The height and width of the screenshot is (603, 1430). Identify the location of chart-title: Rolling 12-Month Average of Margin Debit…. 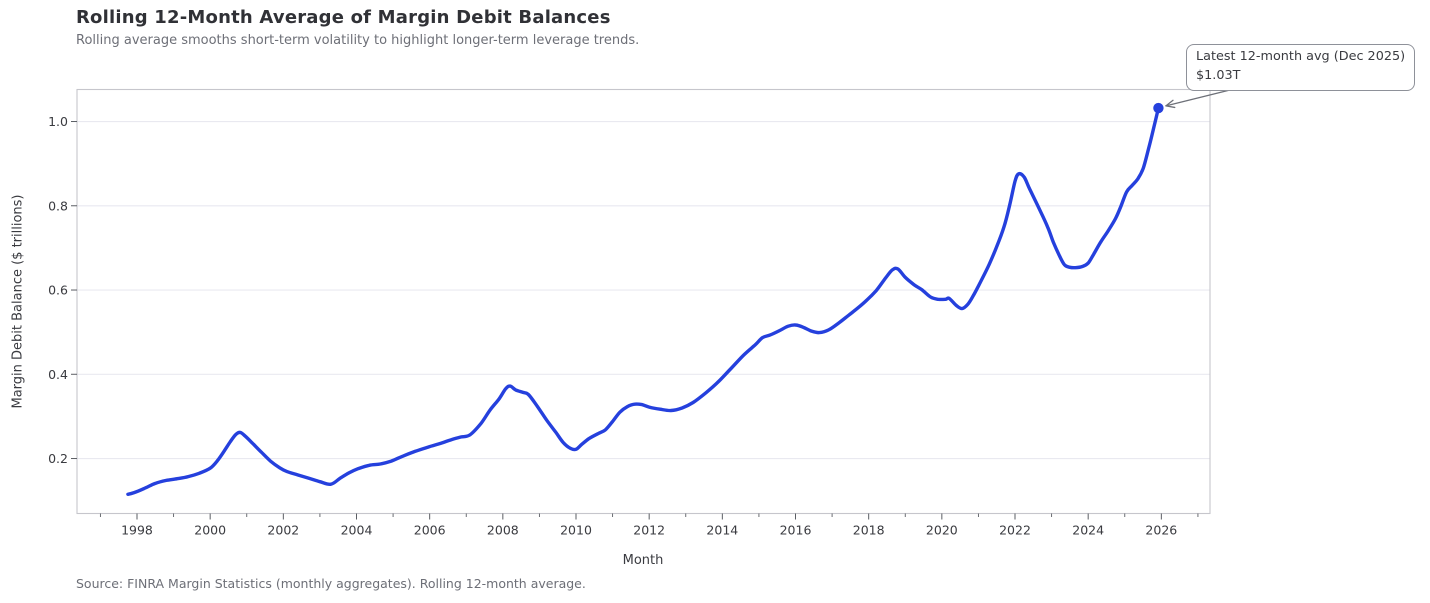
(343, 17).